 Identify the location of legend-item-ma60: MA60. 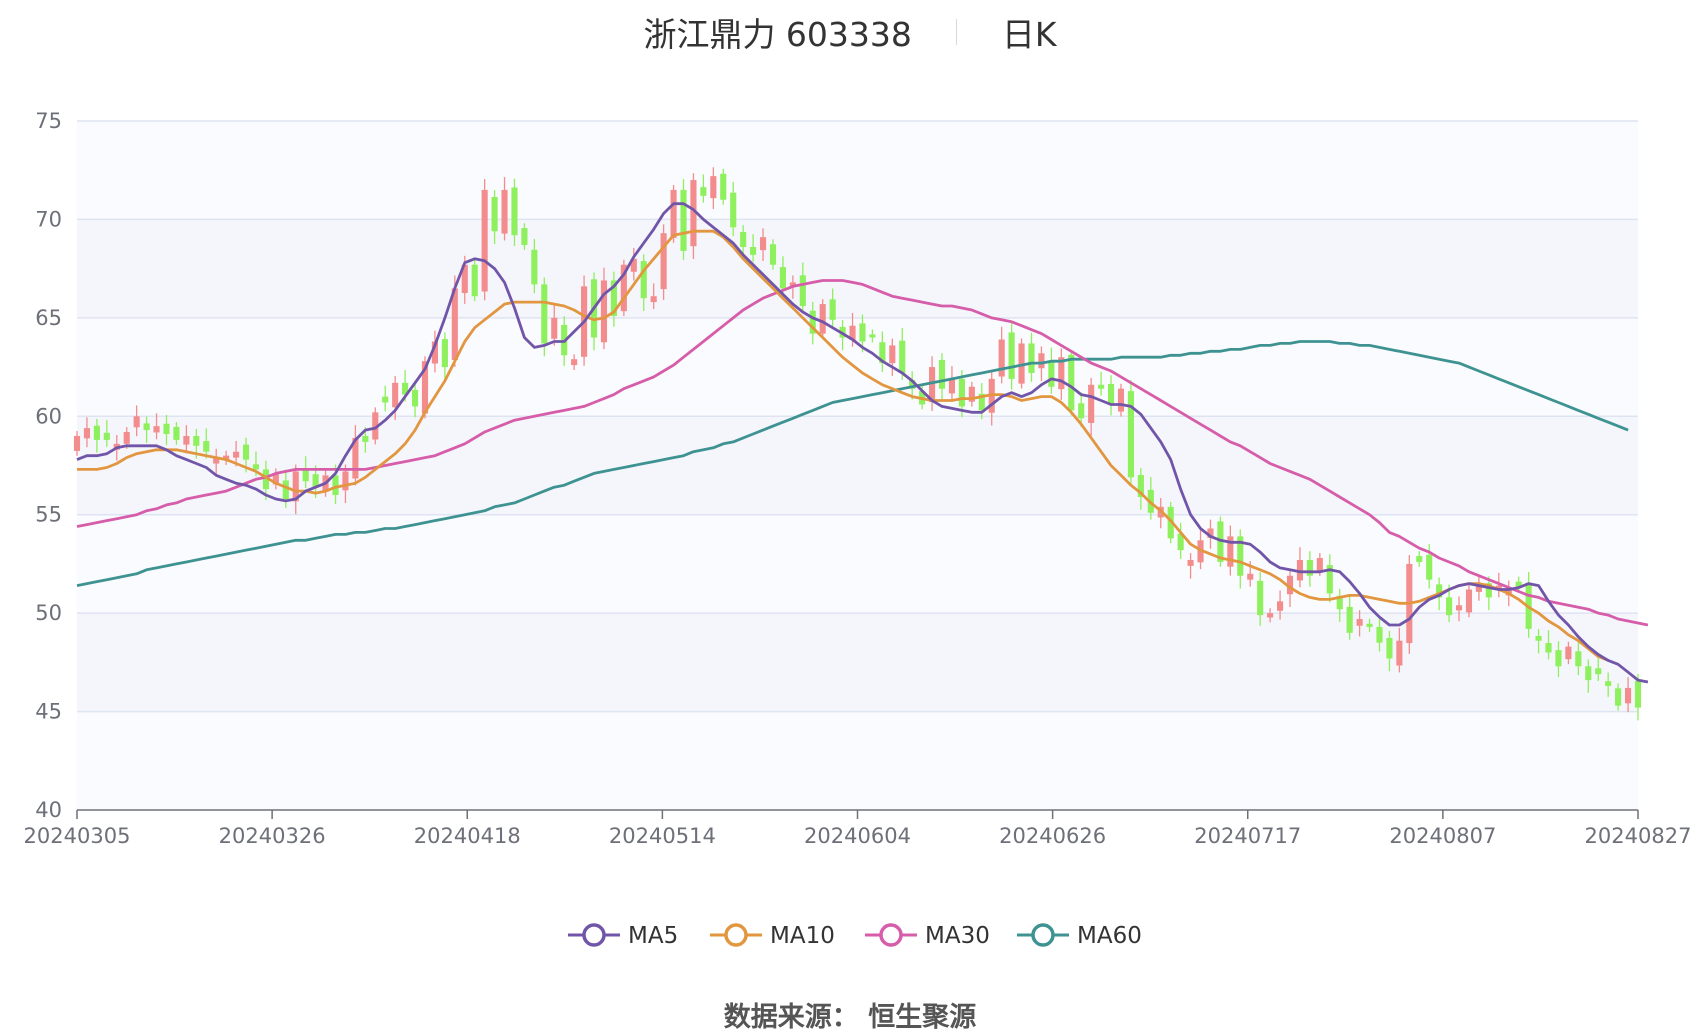
(1079, 936).